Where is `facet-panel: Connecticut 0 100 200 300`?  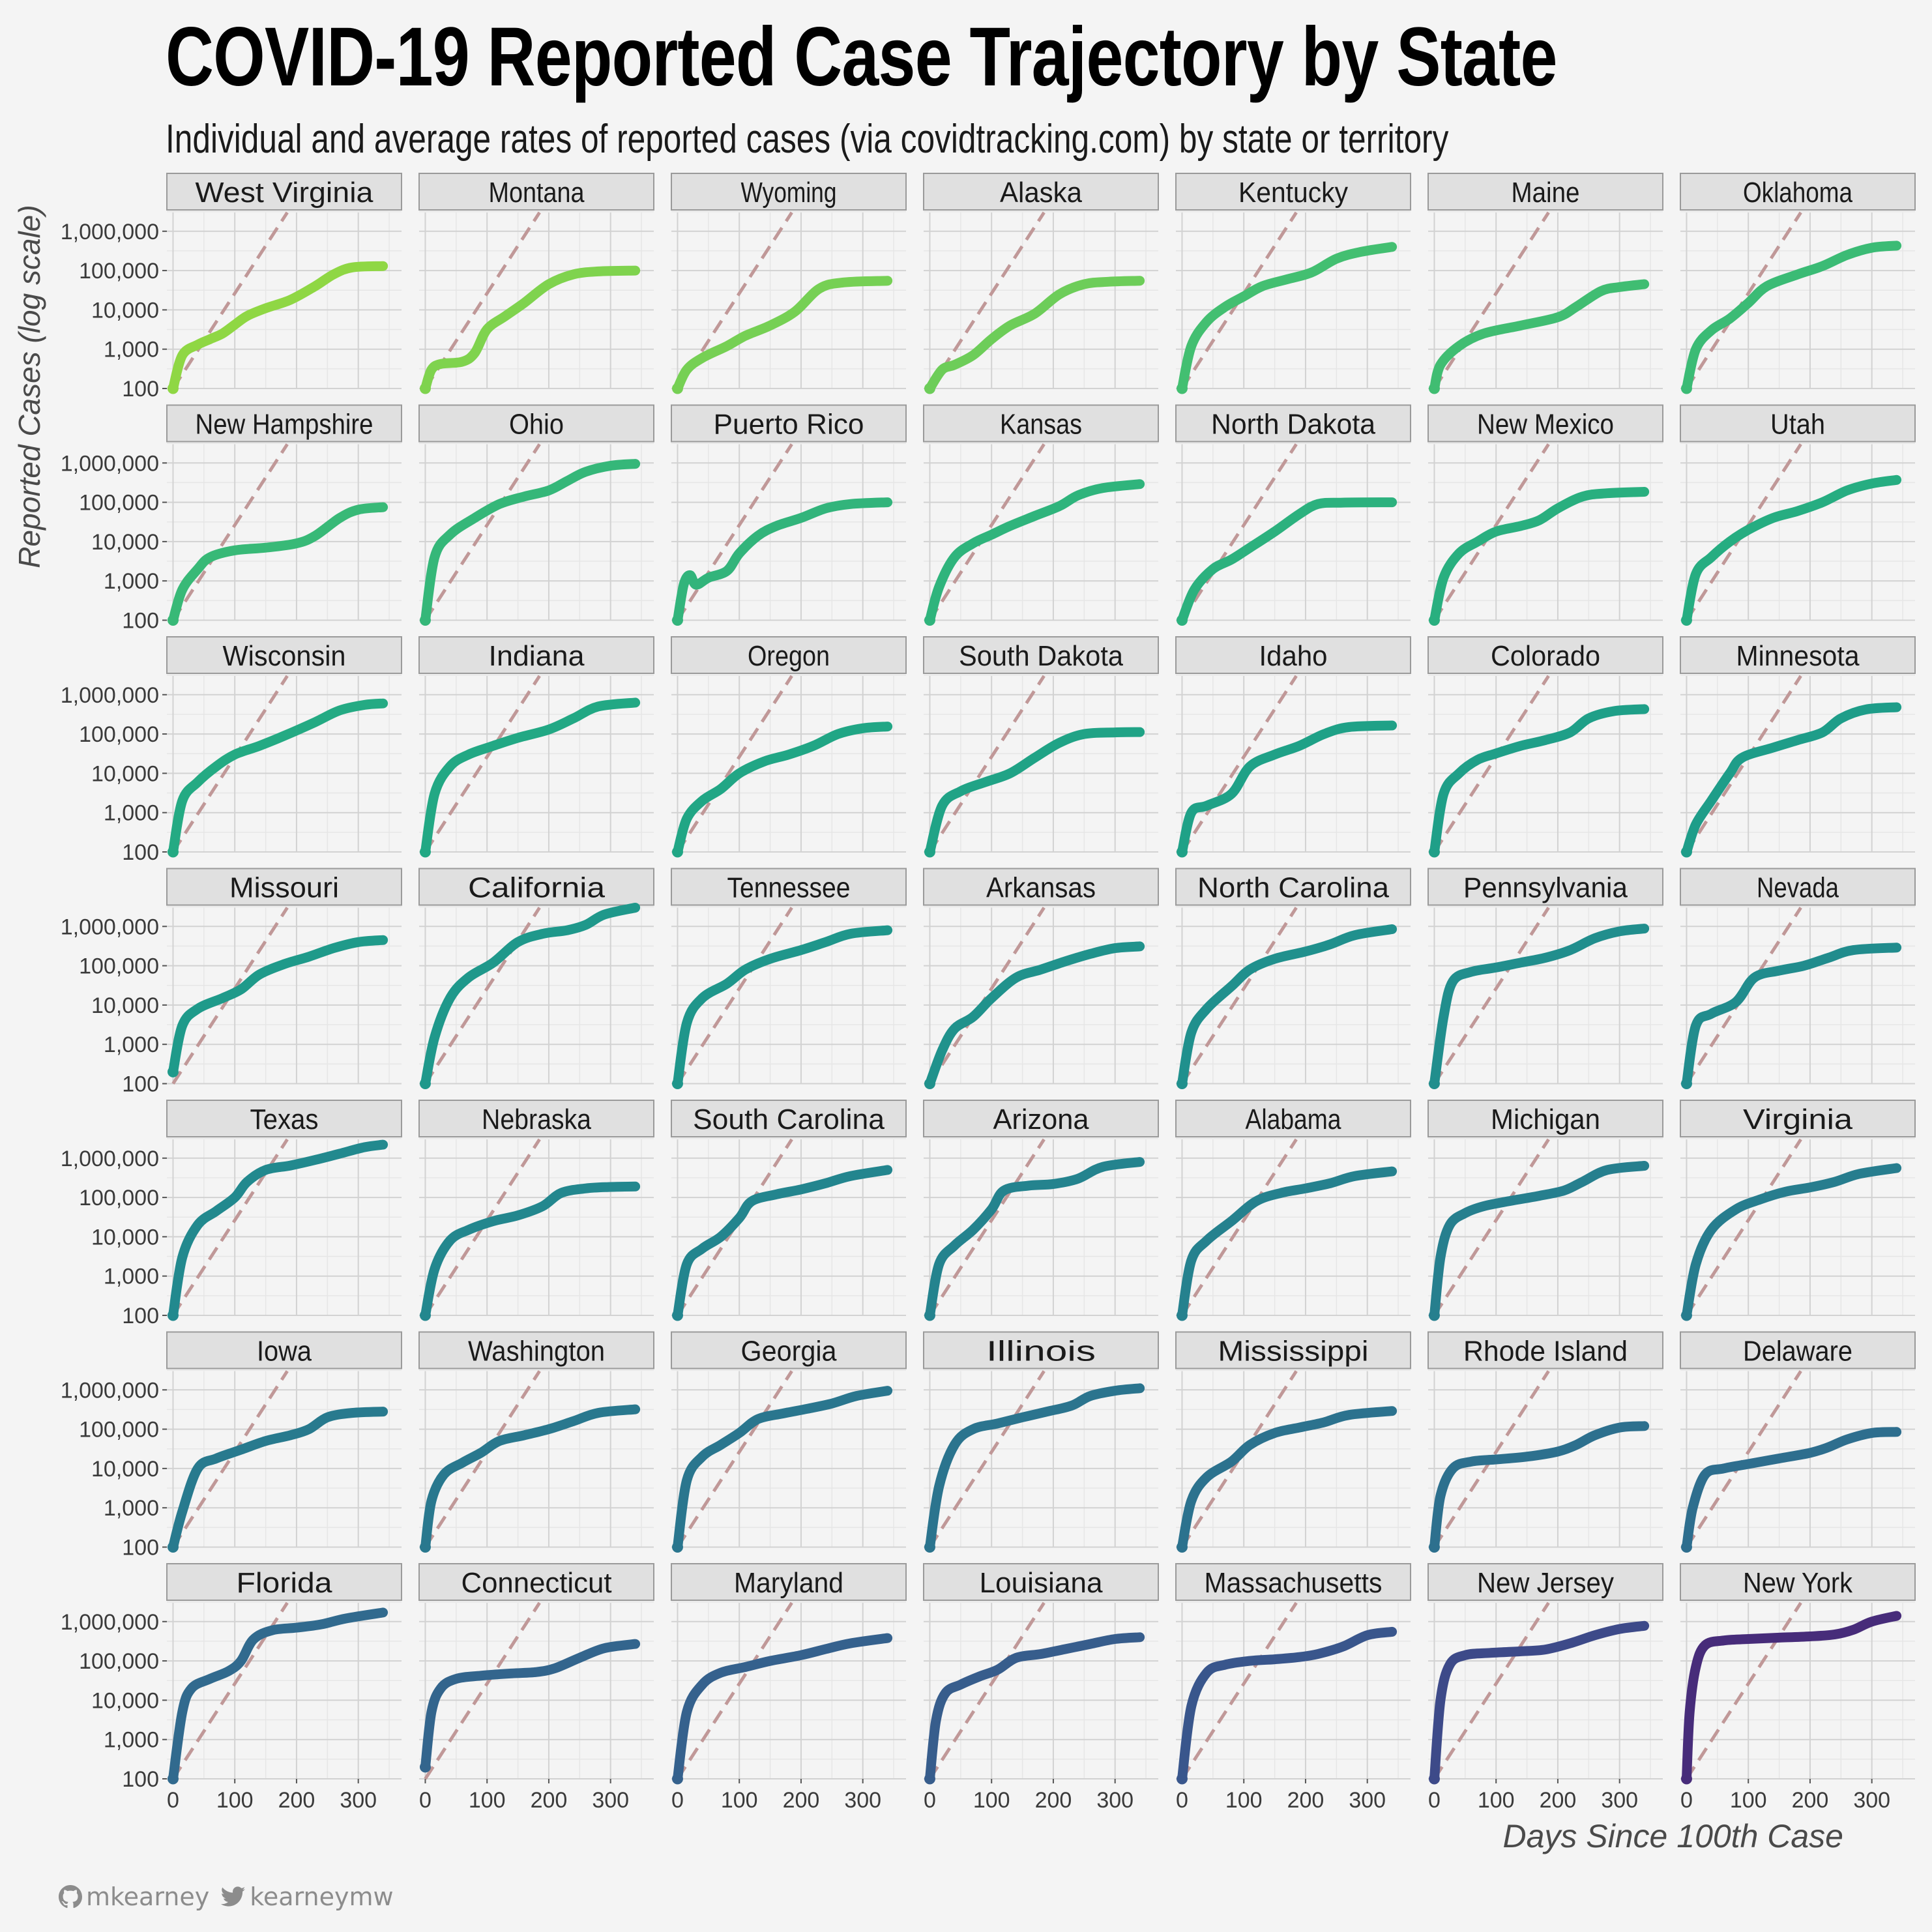 facet-panel: Connecticut 0 100 200 300 is located at coordinates (536, 1688).